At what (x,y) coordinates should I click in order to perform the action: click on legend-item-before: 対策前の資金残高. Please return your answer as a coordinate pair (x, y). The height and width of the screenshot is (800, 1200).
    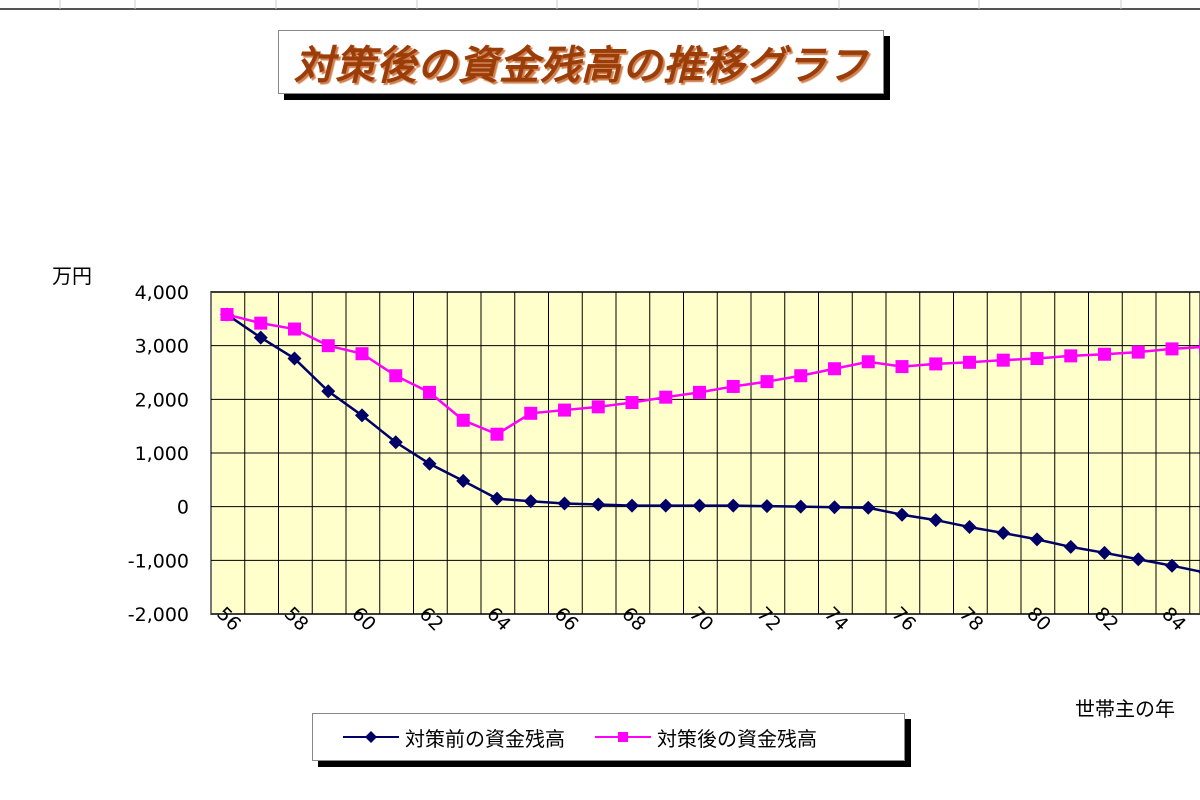
    Looking at the image, I should click on (454, 737).